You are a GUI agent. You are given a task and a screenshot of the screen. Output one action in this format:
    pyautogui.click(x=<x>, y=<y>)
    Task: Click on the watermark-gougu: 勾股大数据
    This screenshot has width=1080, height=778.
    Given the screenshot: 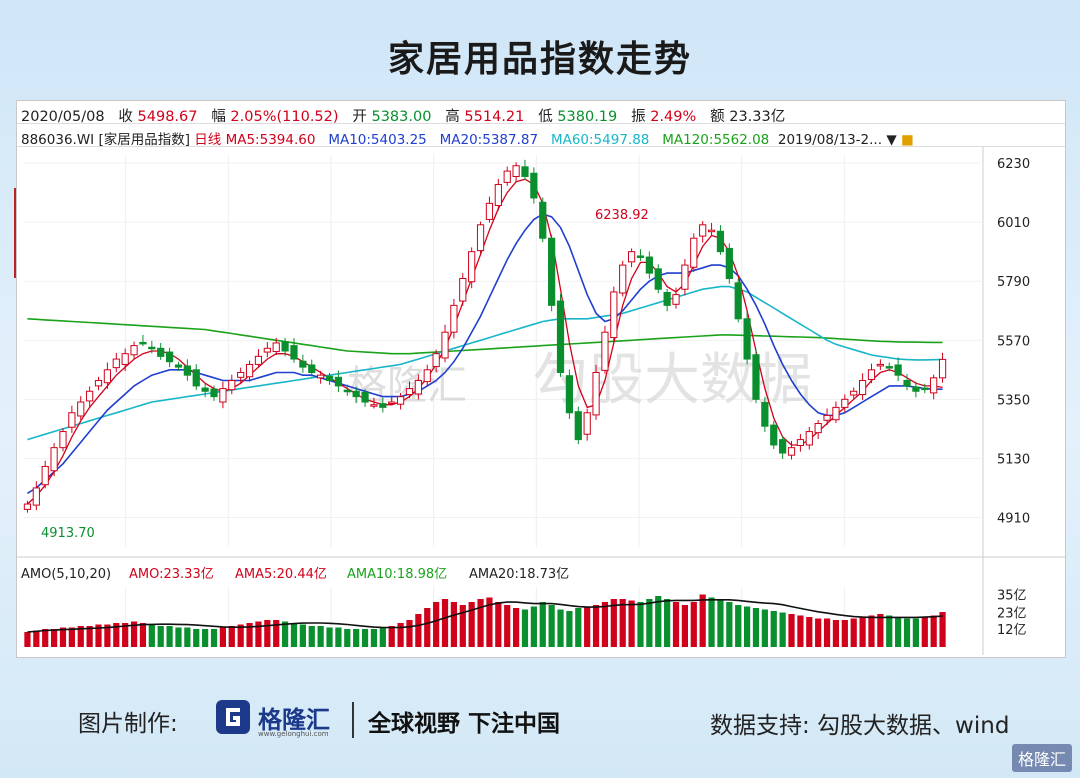 What is the action you would take?
    pyautogui.click(x=672, y=380)
    